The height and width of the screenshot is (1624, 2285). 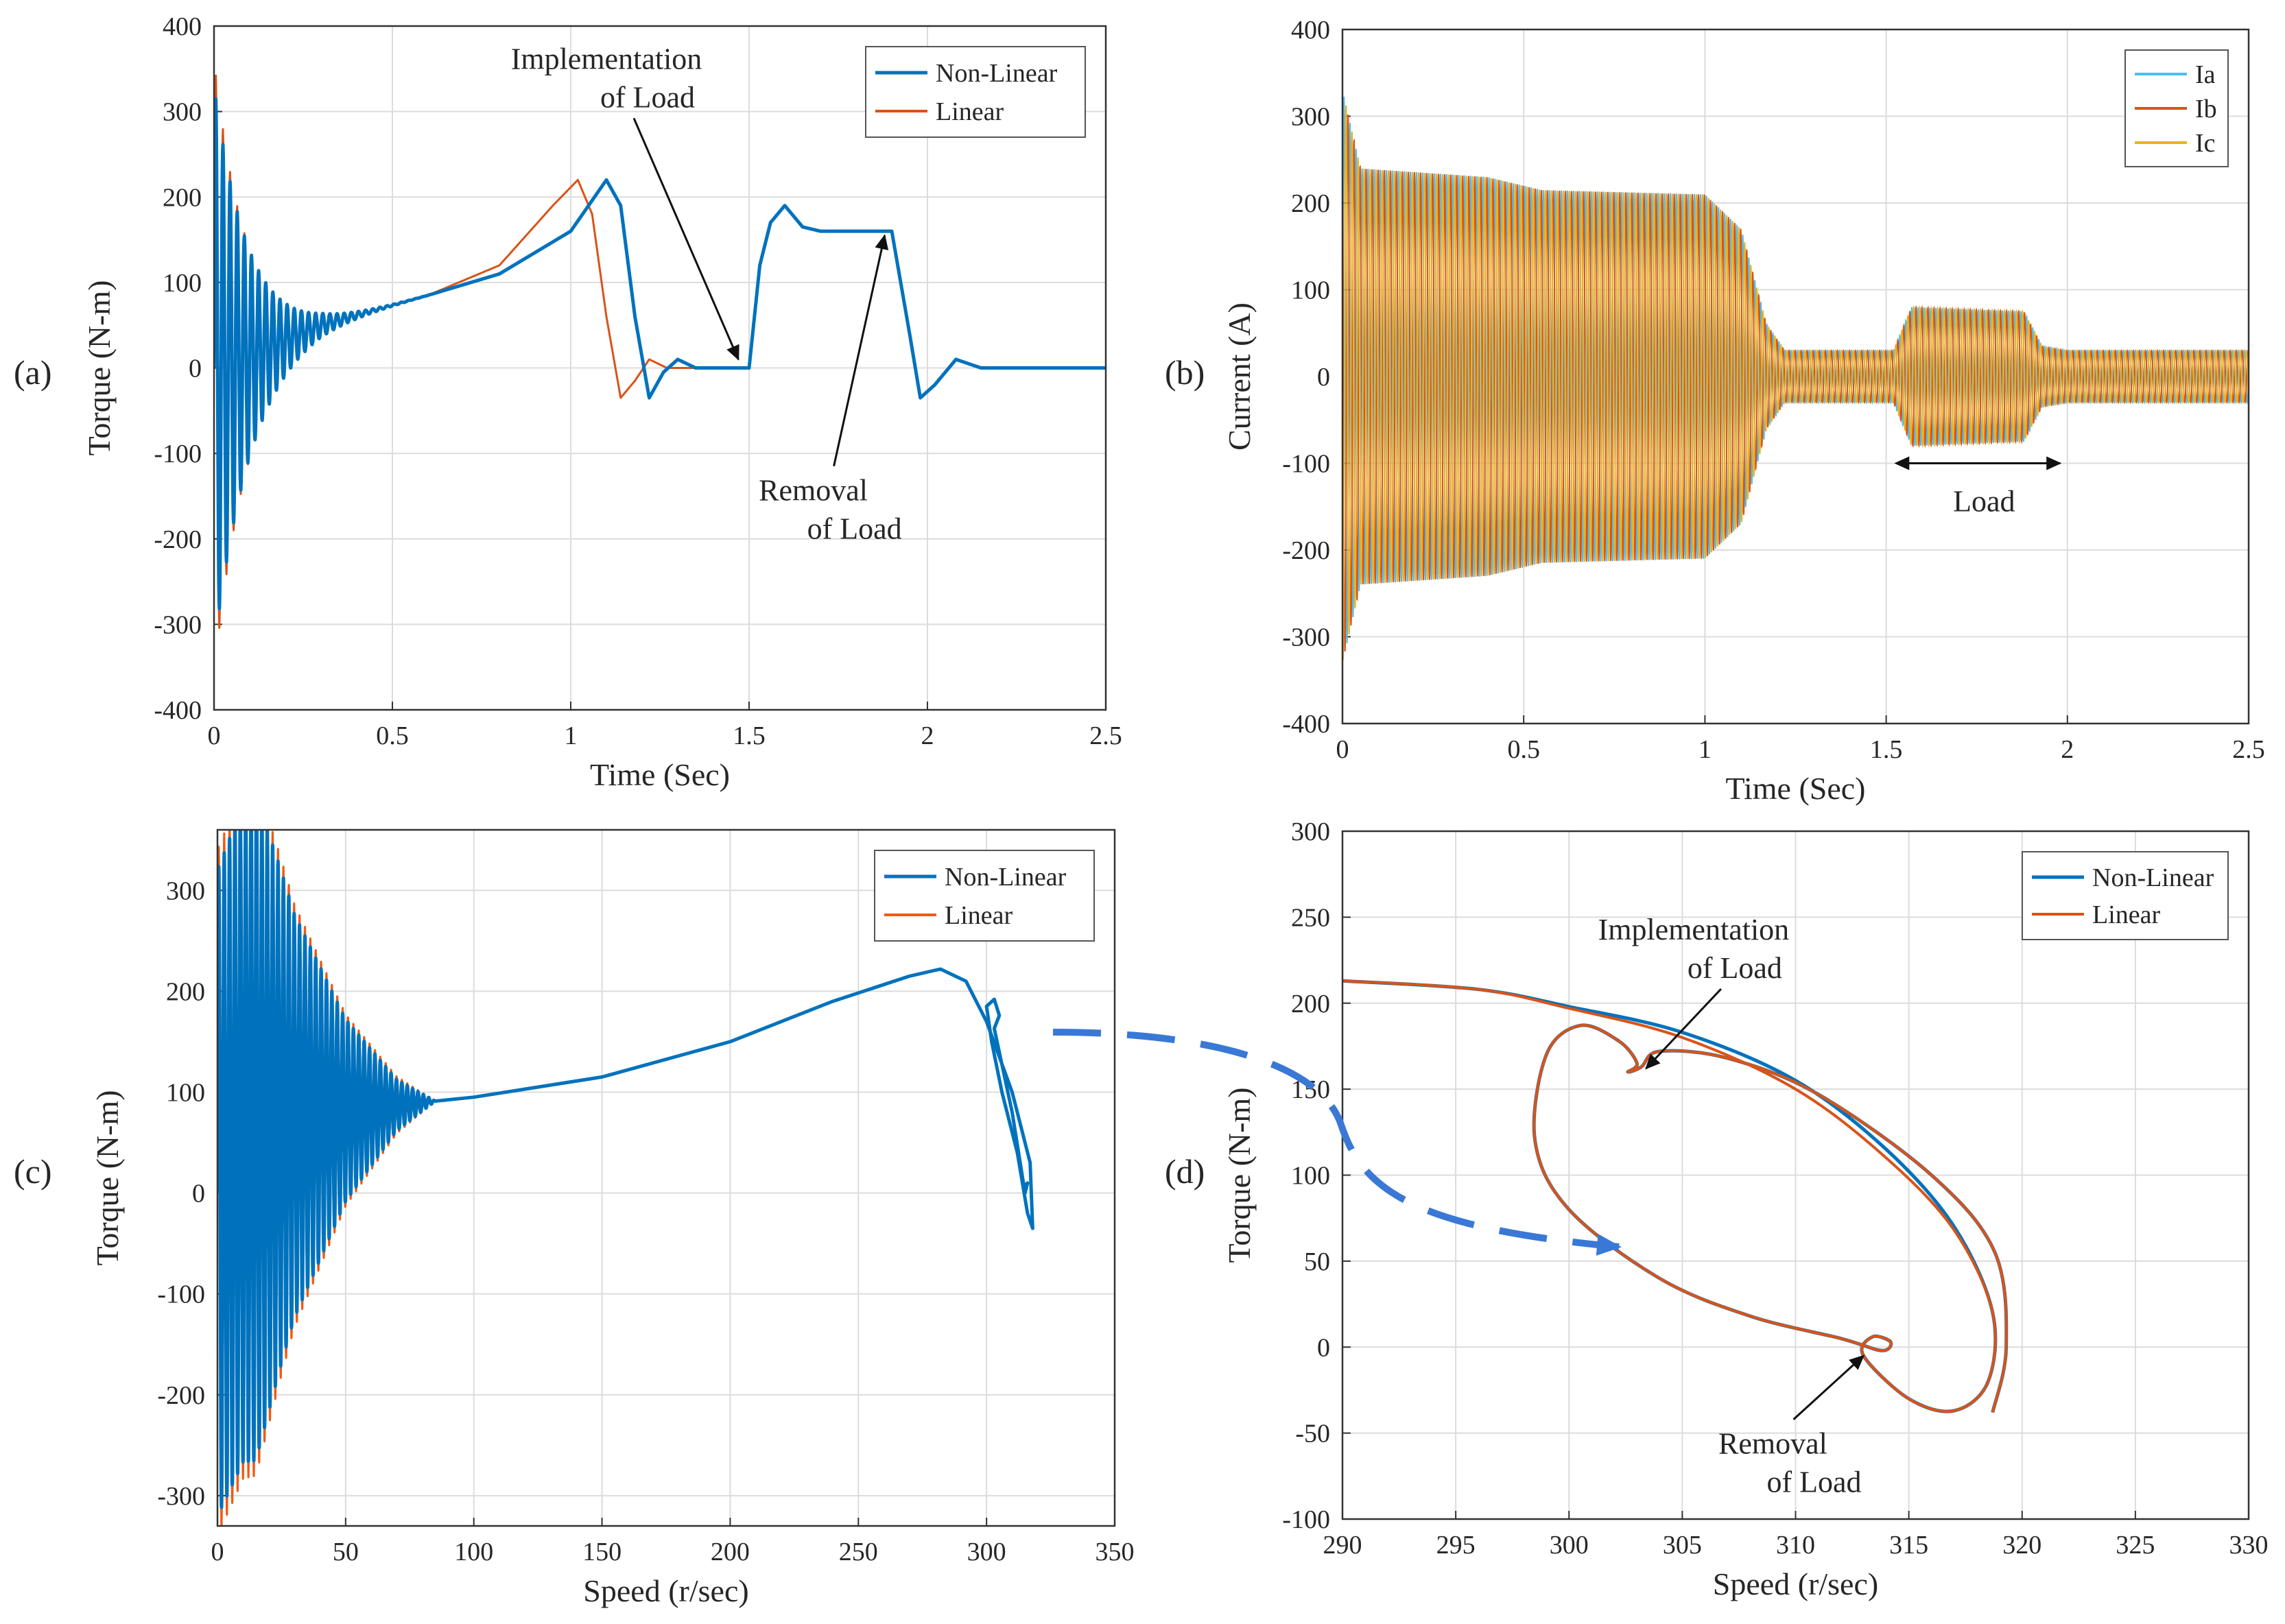 What do you see at coordinates (1317, 1261) in the screenshot?
I see `y-tick-label: 50` at bounding box center [1317, 1261].